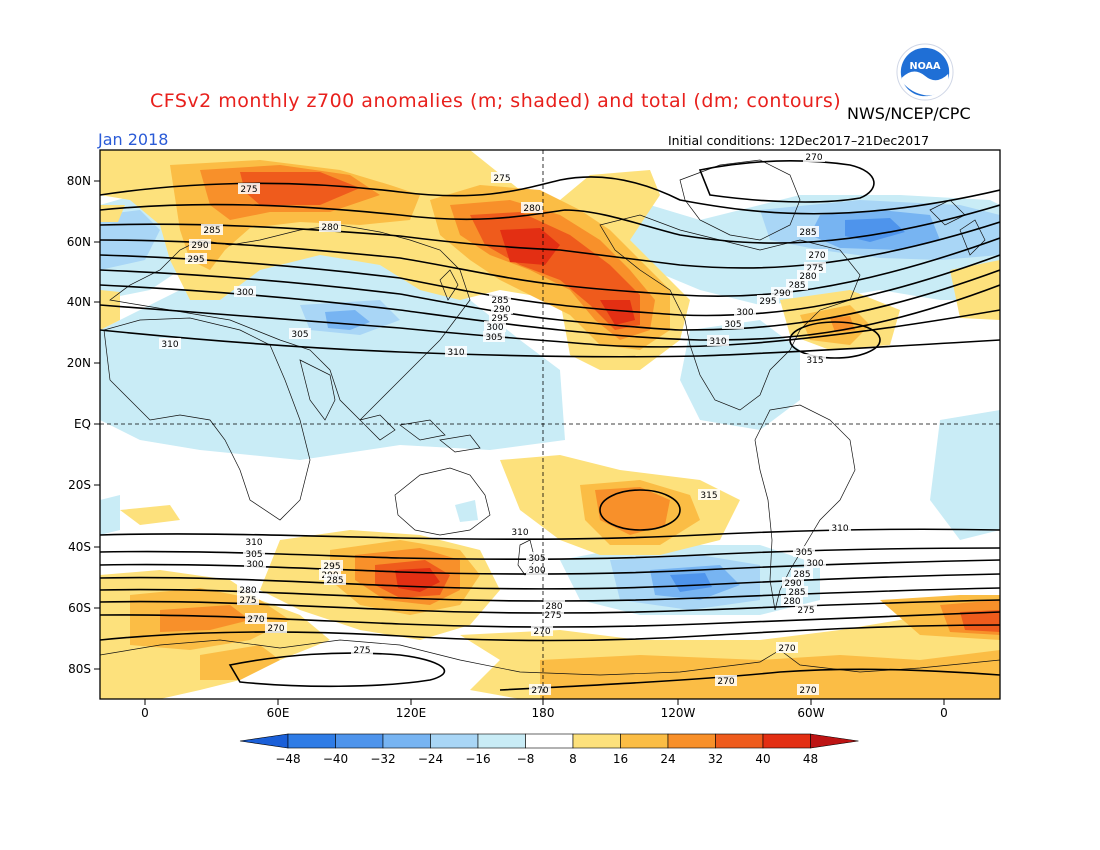 This screenshot has height=850, width=1100. Describe the element at coordinates (79, 181) in the screenshot. I see `lat-label: 80N` at that location.